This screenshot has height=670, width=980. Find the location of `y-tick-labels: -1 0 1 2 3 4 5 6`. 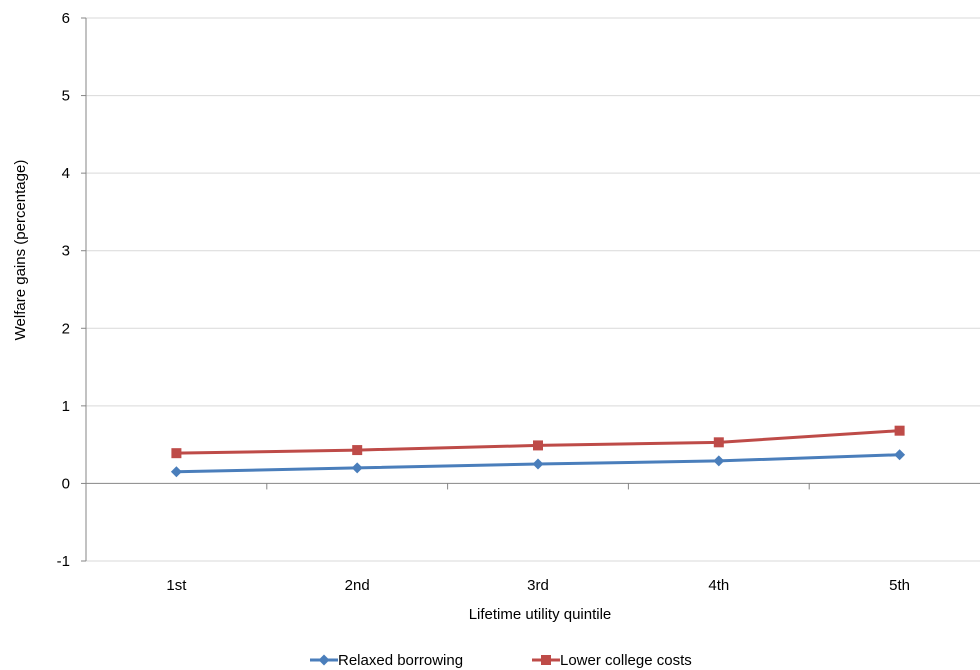

y-tick-labels: -1 0 1 2 3 4 5 6 is located at coordinates (63, 290).